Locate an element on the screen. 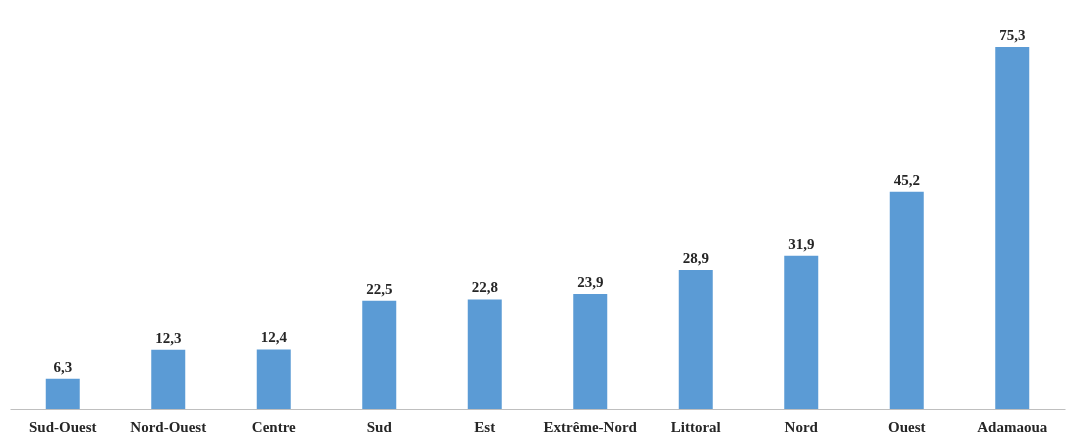 The image size is (1075, 442). data-label: 12,3 is located at coordinates (168, 337).